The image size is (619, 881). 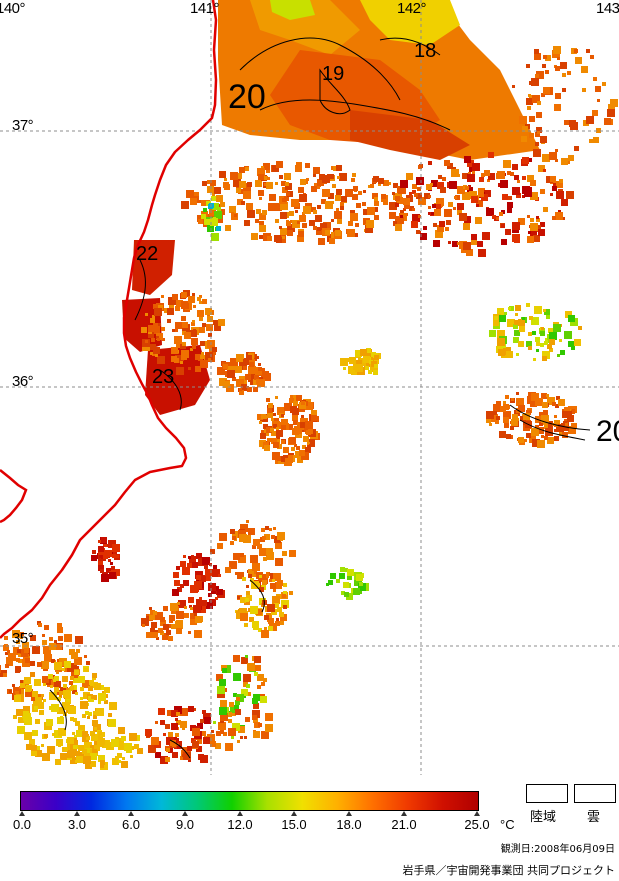 What do you see at coordinates (240, 824) in the screenshot?
I see `colorbar-tick-label: 12.0` at bounding box center [240, 824].